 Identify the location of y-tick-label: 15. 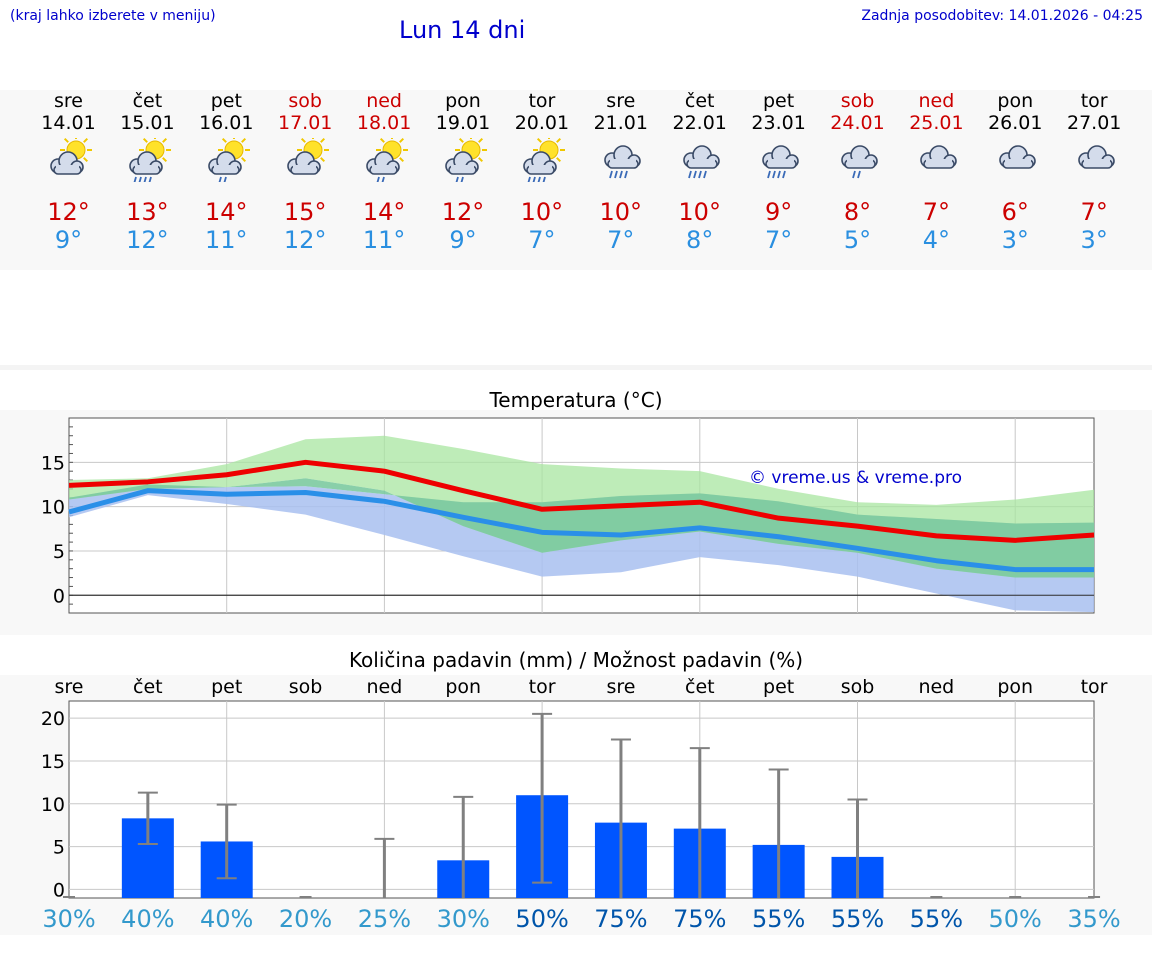
(53, 762).